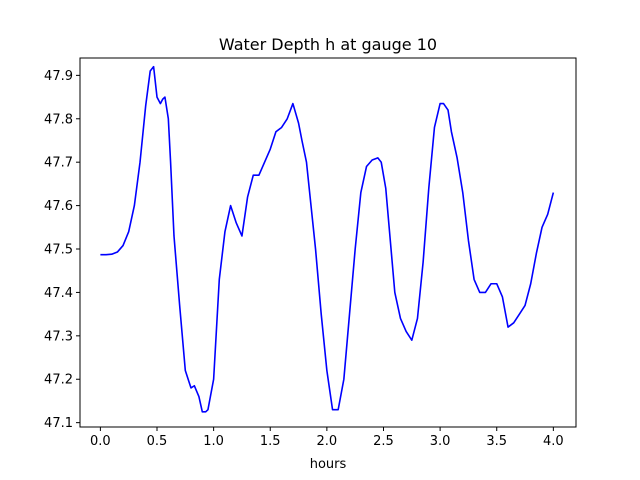 Image resolution: width=640 pixels, height=480 pixels. I want to click on y-tick-label: 47.4, so click(58, 293).